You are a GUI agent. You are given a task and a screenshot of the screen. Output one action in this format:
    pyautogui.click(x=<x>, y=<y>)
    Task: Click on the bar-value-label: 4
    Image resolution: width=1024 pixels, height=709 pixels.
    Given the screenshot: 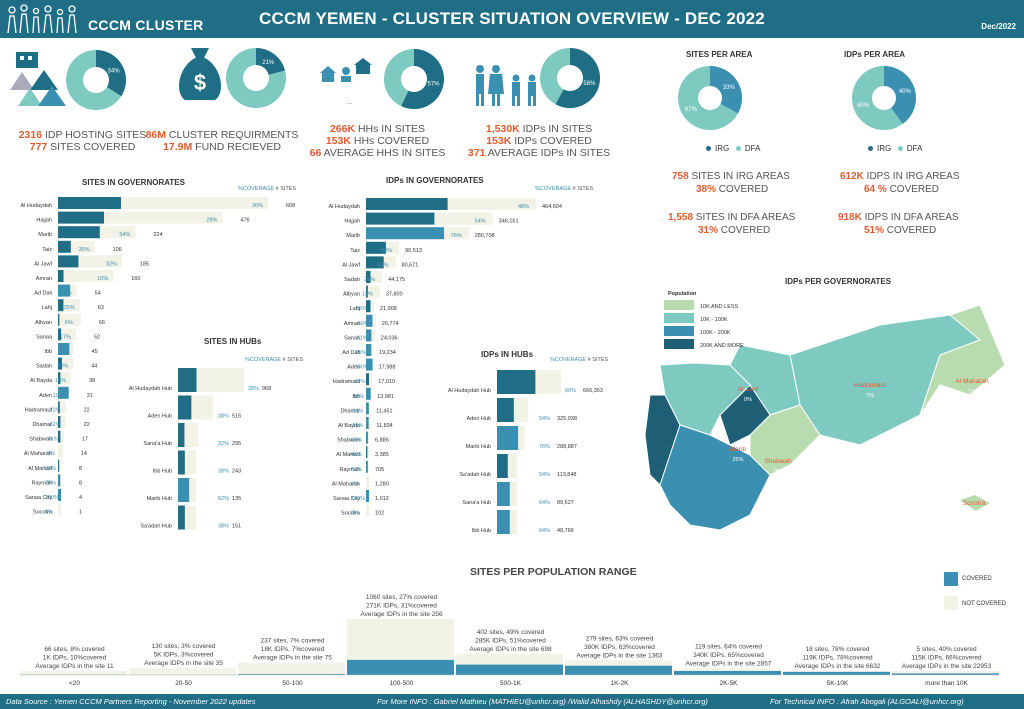 What is the action you would take?
    pyautogui.click(x=80, y=498)
    